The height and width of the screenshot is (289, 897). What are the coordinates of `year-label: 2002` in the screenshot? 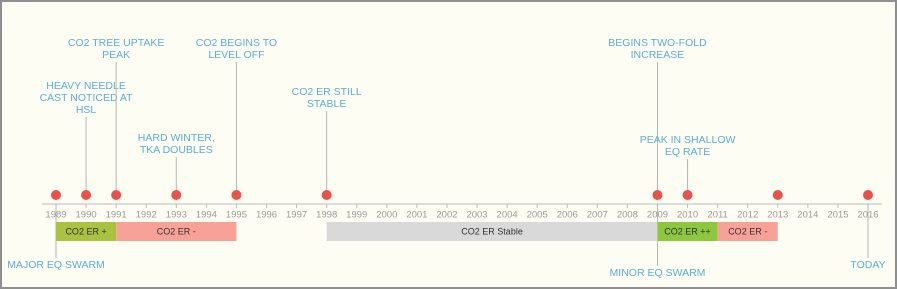 It's located at (446, 215).